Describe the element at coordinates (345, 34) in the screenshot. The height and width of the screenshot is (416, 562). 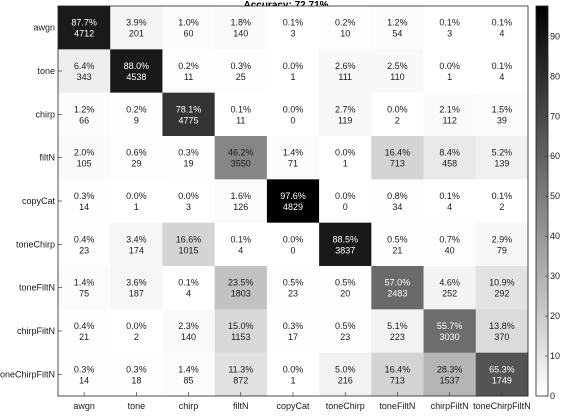
I see `cell-count-label: 10` at that location.